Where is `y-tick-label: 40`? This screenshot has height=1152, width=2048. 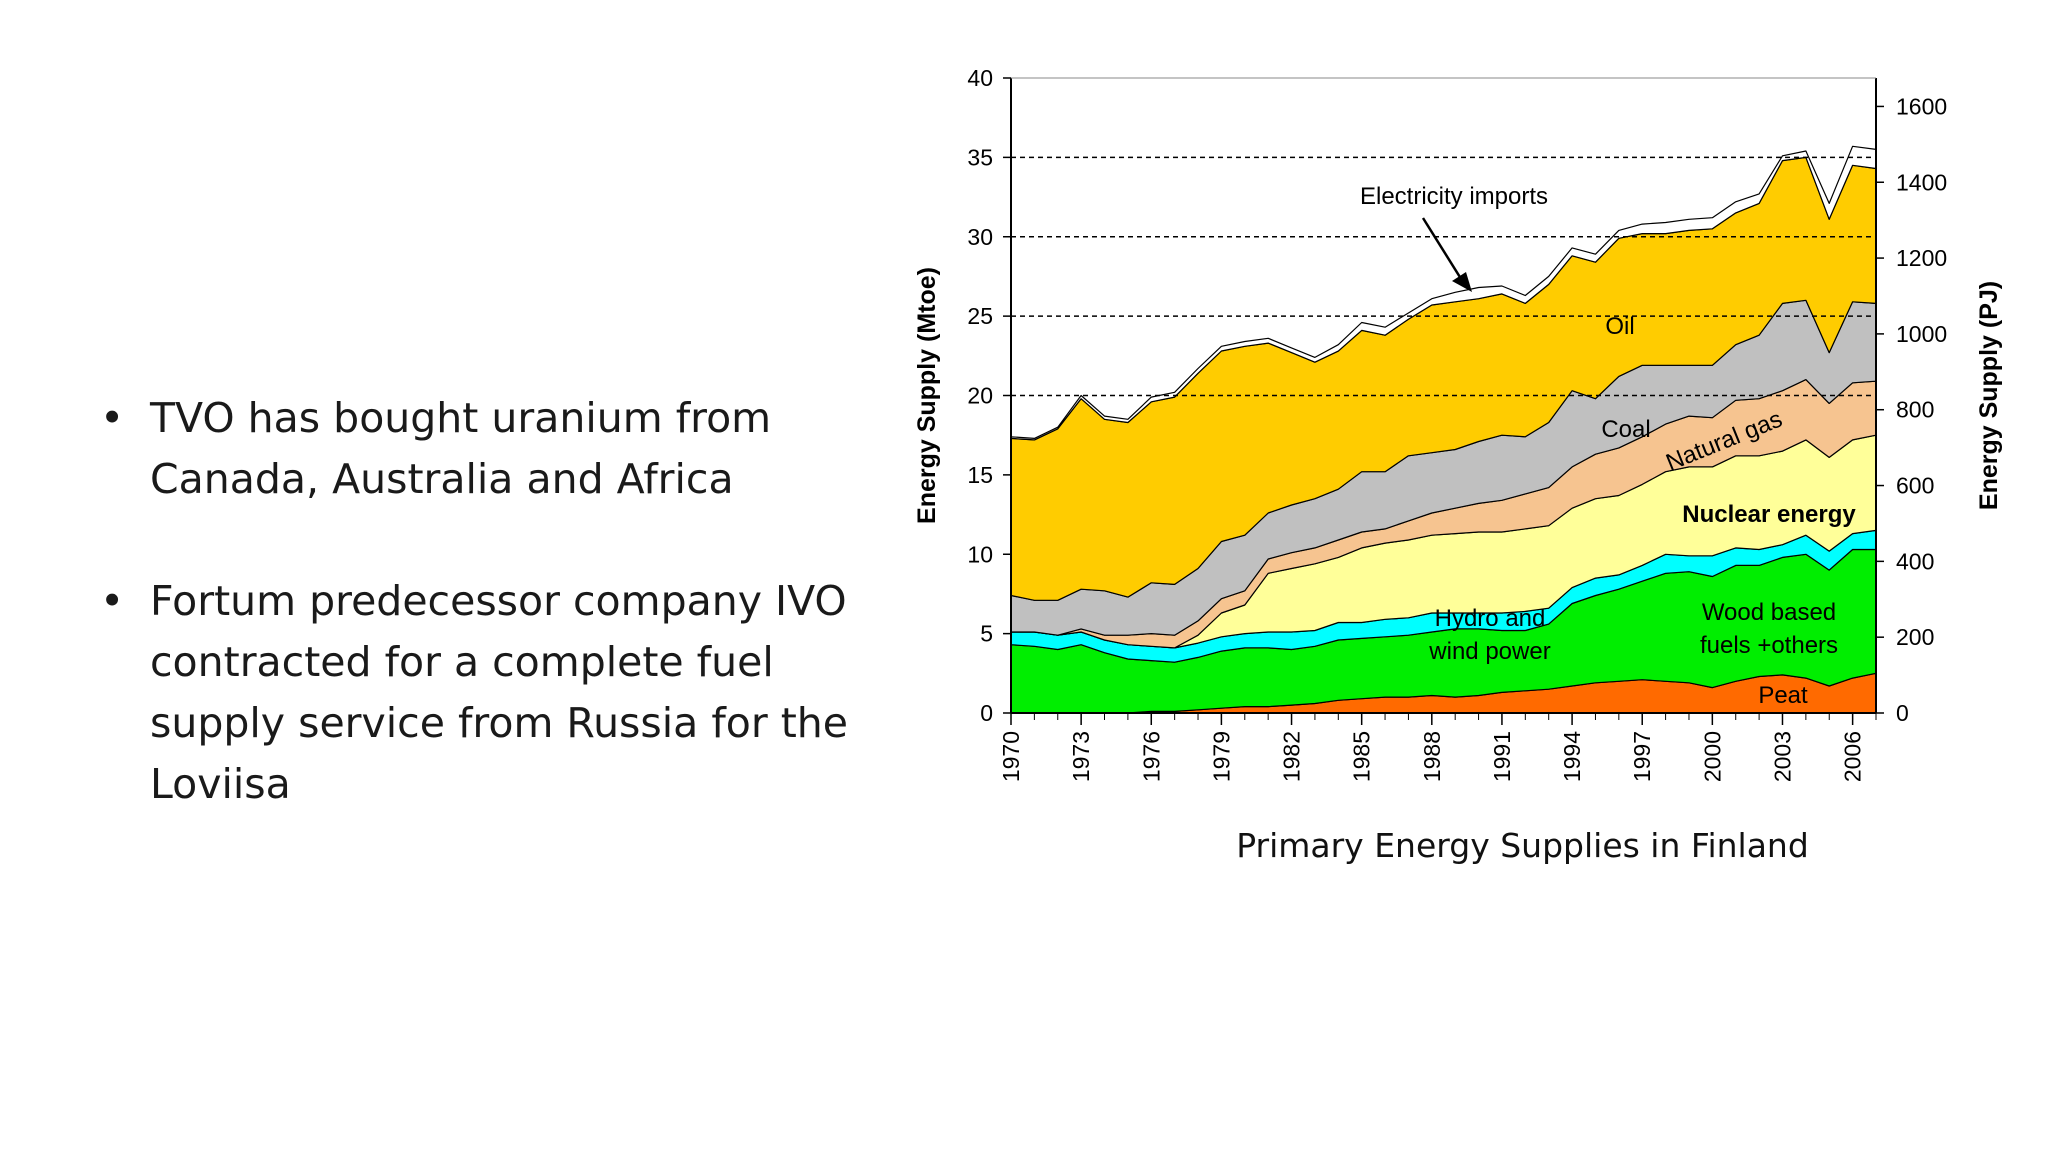 y-tick-label: 40 is located at coordinates (980, 78).